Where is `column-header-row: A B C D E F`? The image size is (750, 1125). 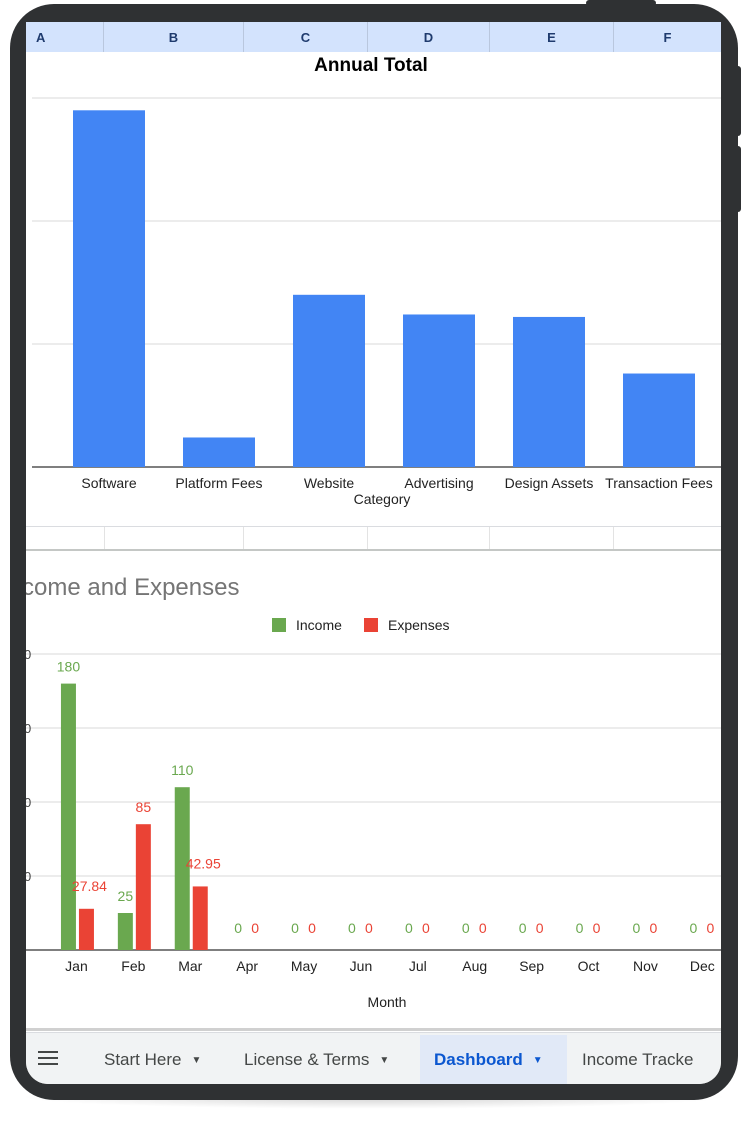 column-header-row: A B C D E F is located at coordinates (373, 37).